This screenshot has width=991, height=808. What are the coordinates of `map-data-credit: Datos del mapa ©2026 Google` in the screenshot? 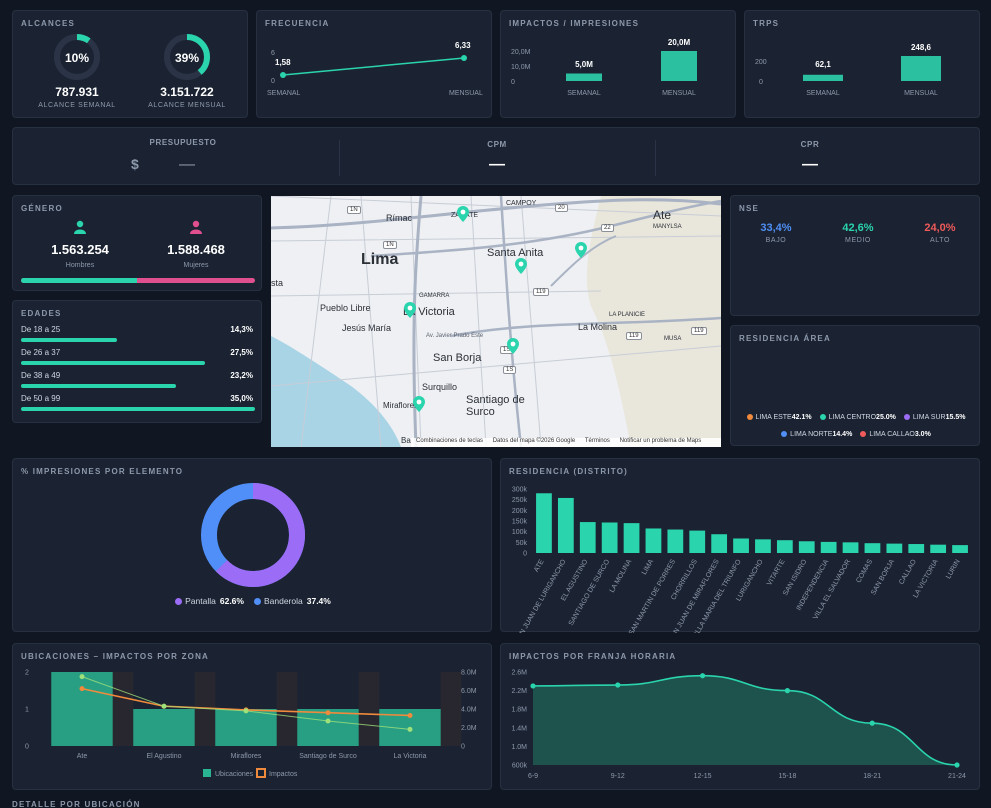 It's located at (534, 441).